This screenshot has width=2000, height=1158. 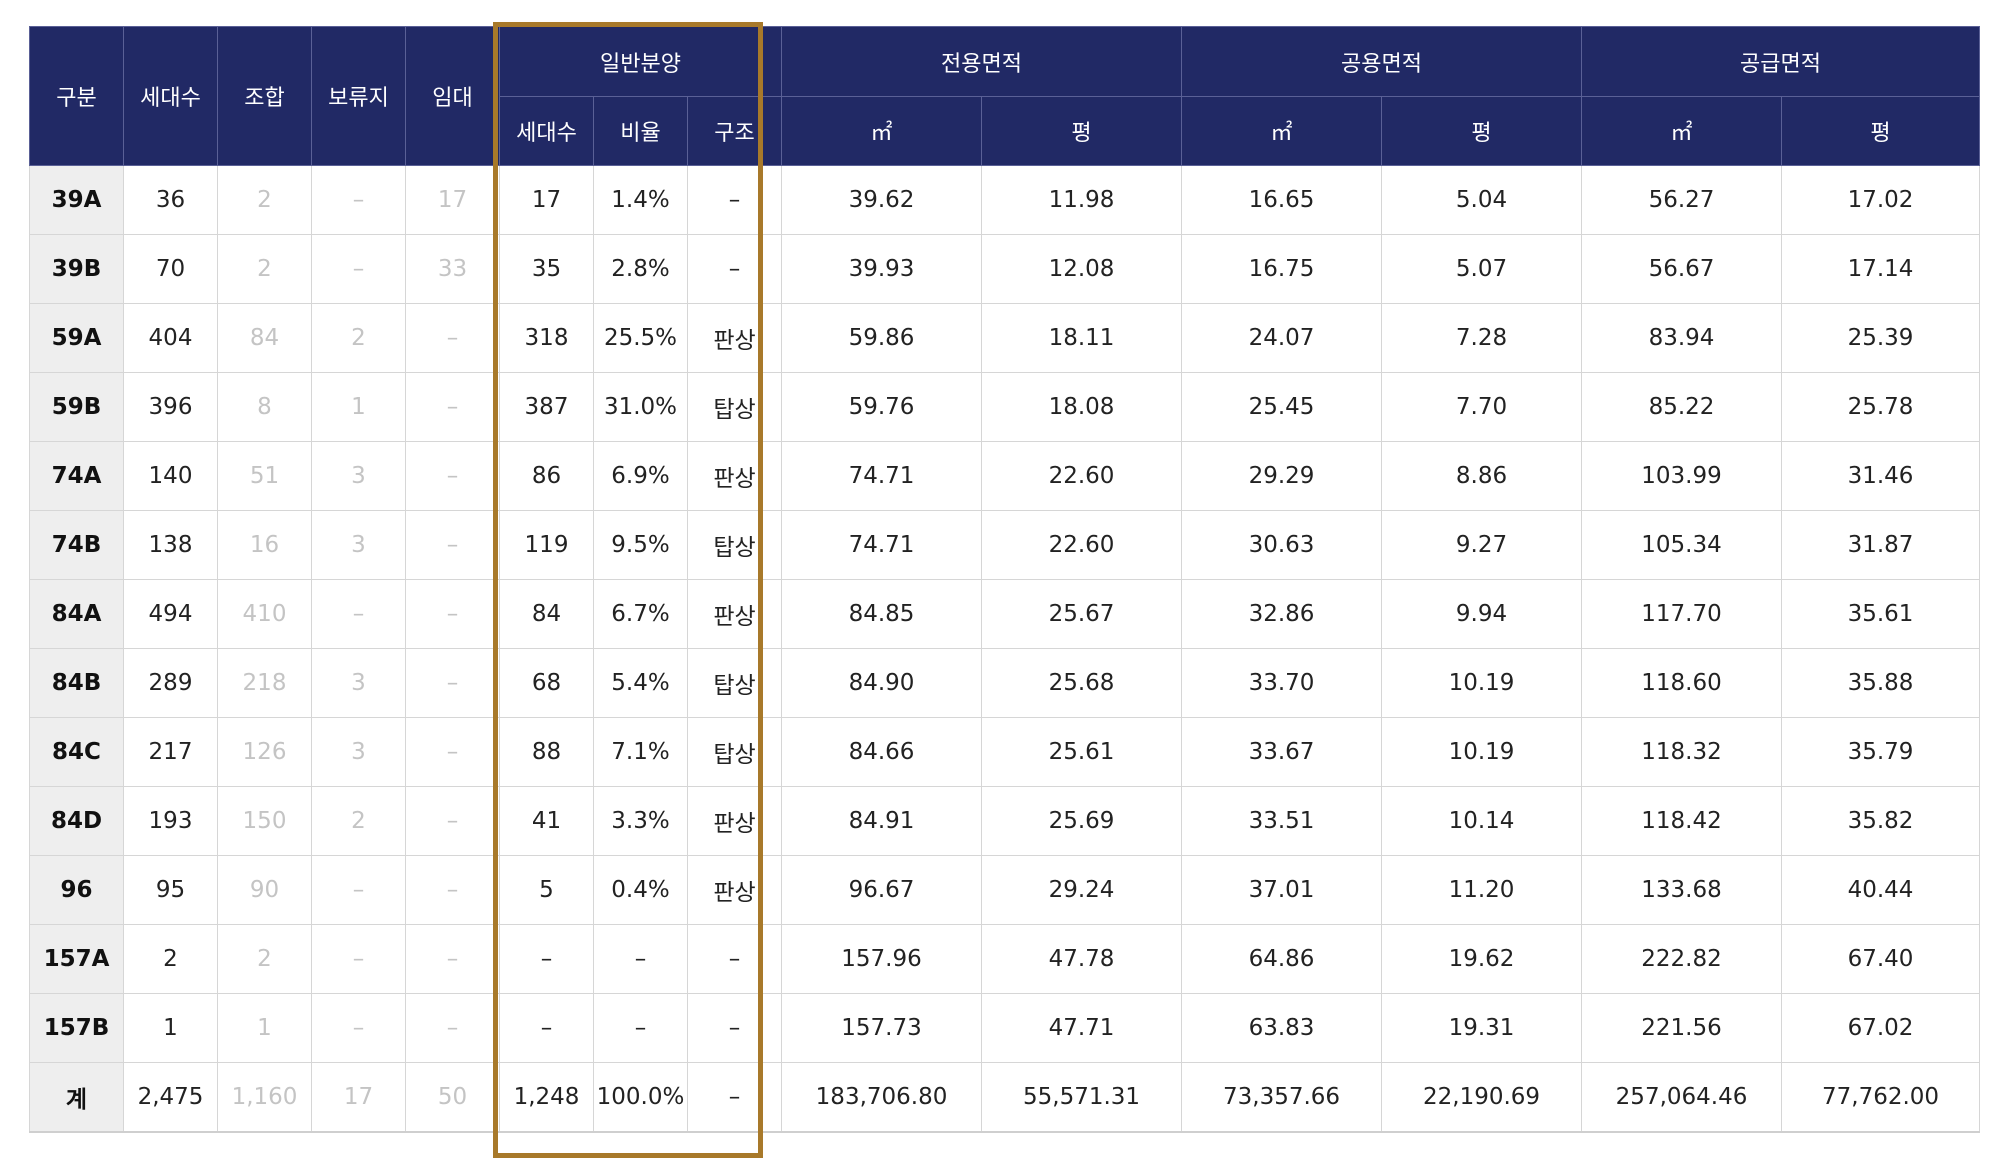 What do you see at coordinates (1881, 614) in the screenshot?
I see `cell-supply-pyeong: 35.61` at bounding box center [1881, 614].